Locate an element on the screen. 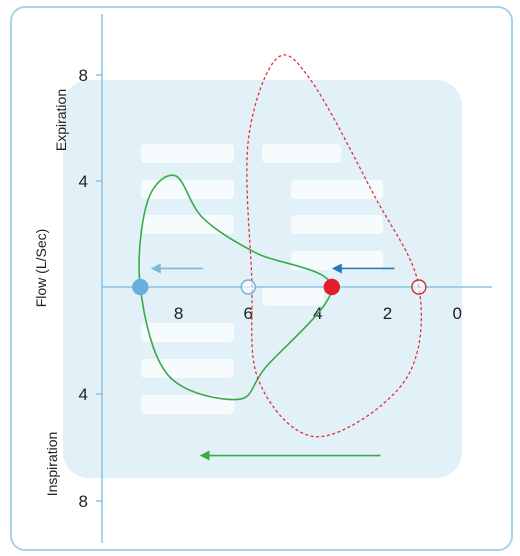 The image size is (520, 556). marker-layer is located at coordinates (279, 287).